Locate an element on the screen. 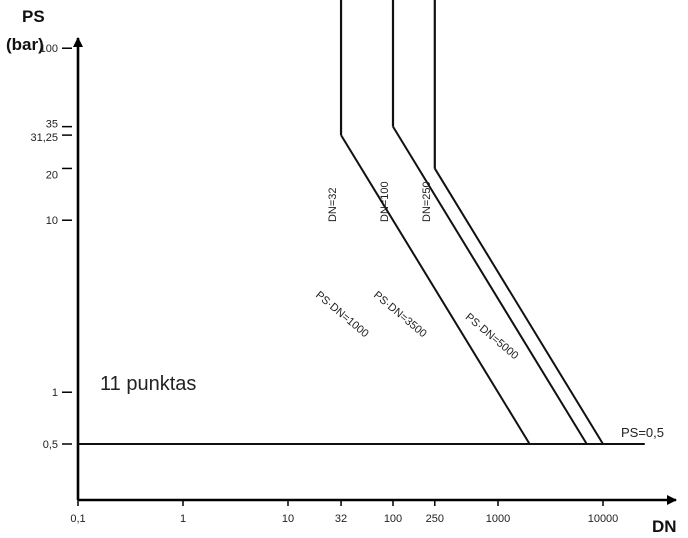 This screenshot has height=538, width=688. label-dn250: DN=250 is located at coordinates (427, 201).